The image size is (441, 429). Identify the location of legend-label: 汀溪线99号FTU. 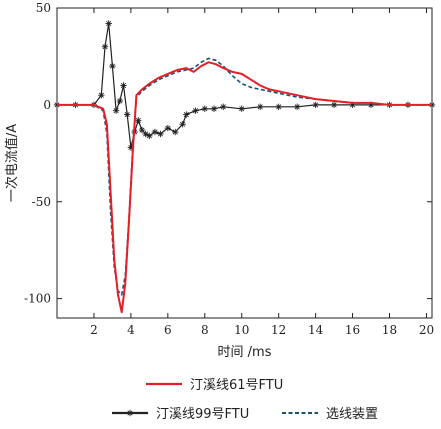
(202, 414).